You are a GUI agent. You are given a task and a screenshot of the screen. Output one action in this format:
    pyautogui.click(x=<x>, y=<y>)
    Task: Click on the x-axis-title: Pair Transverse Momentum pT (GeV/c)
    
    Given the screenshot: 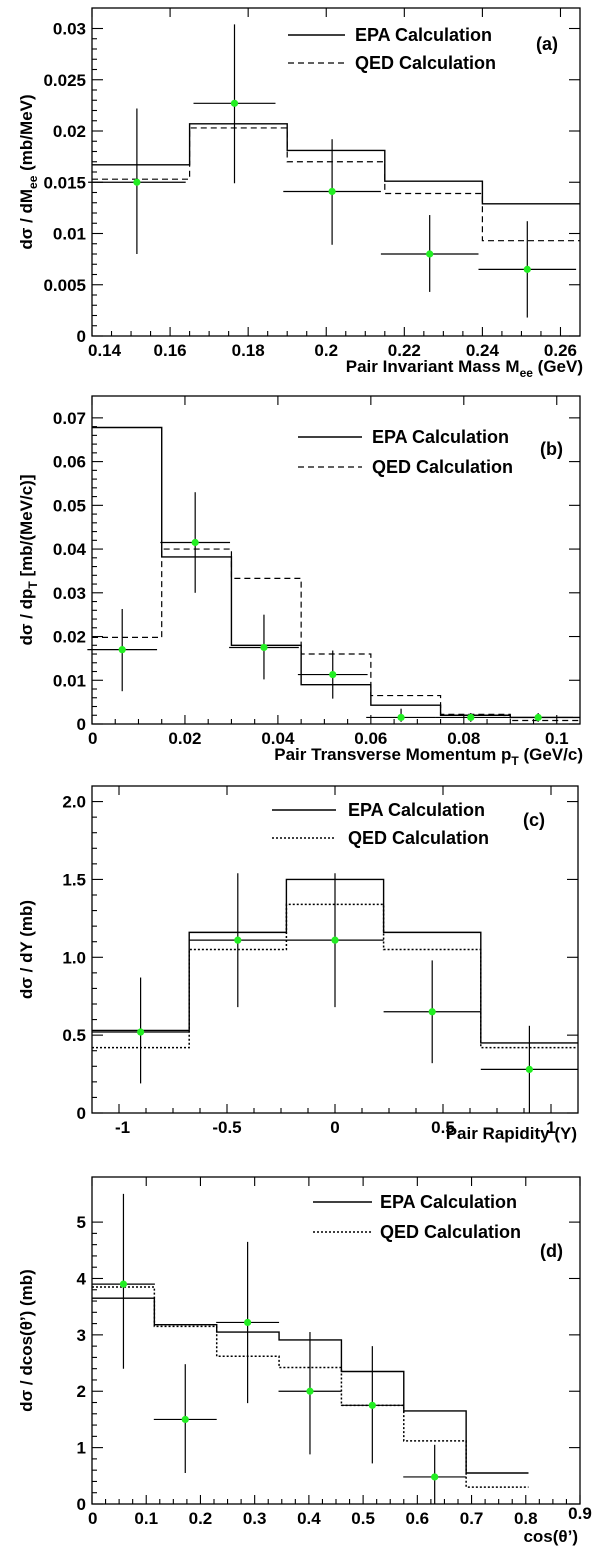 What is the action you would take?
    pyautogui.click(x=428, y=756)
    